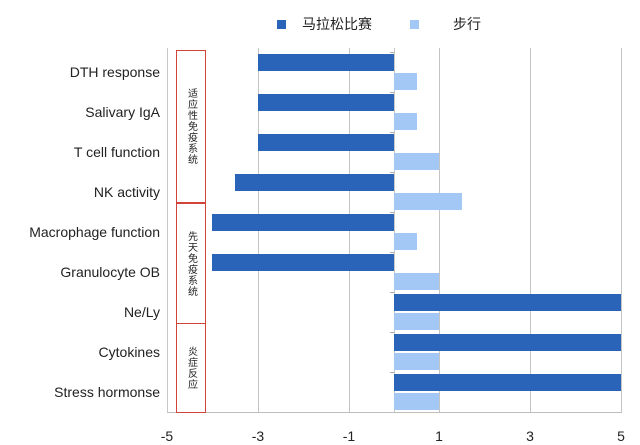 Image resolution: width=640 pixels, height=445 pixels. I want to click on group-annotation-label: 炎症反应, so click(191, 368).